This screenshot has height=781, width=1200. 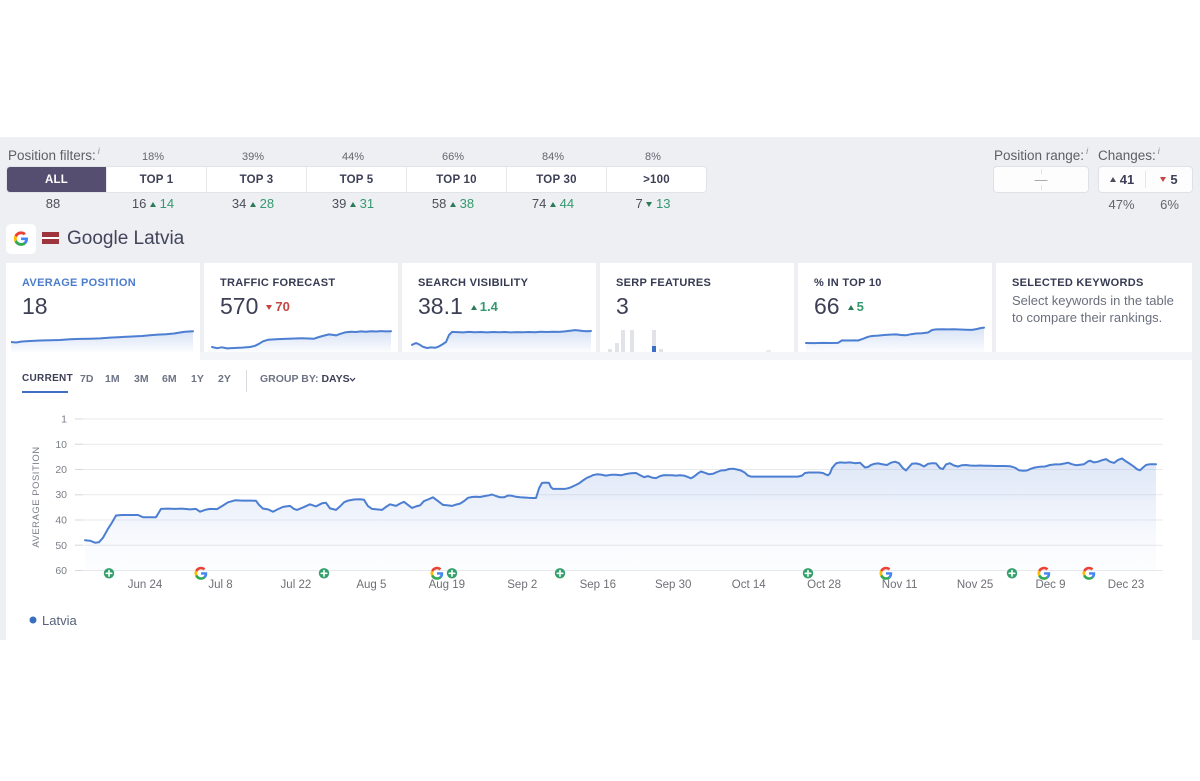 I want to click on svg-text: 1, so click(x=64, y=420).